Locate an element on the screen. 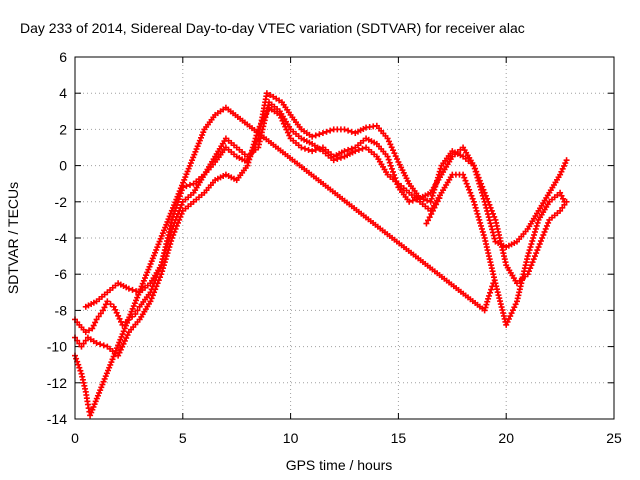  y-axis-label: SDTVAR / TECUs is located at coordinates (13, 238).